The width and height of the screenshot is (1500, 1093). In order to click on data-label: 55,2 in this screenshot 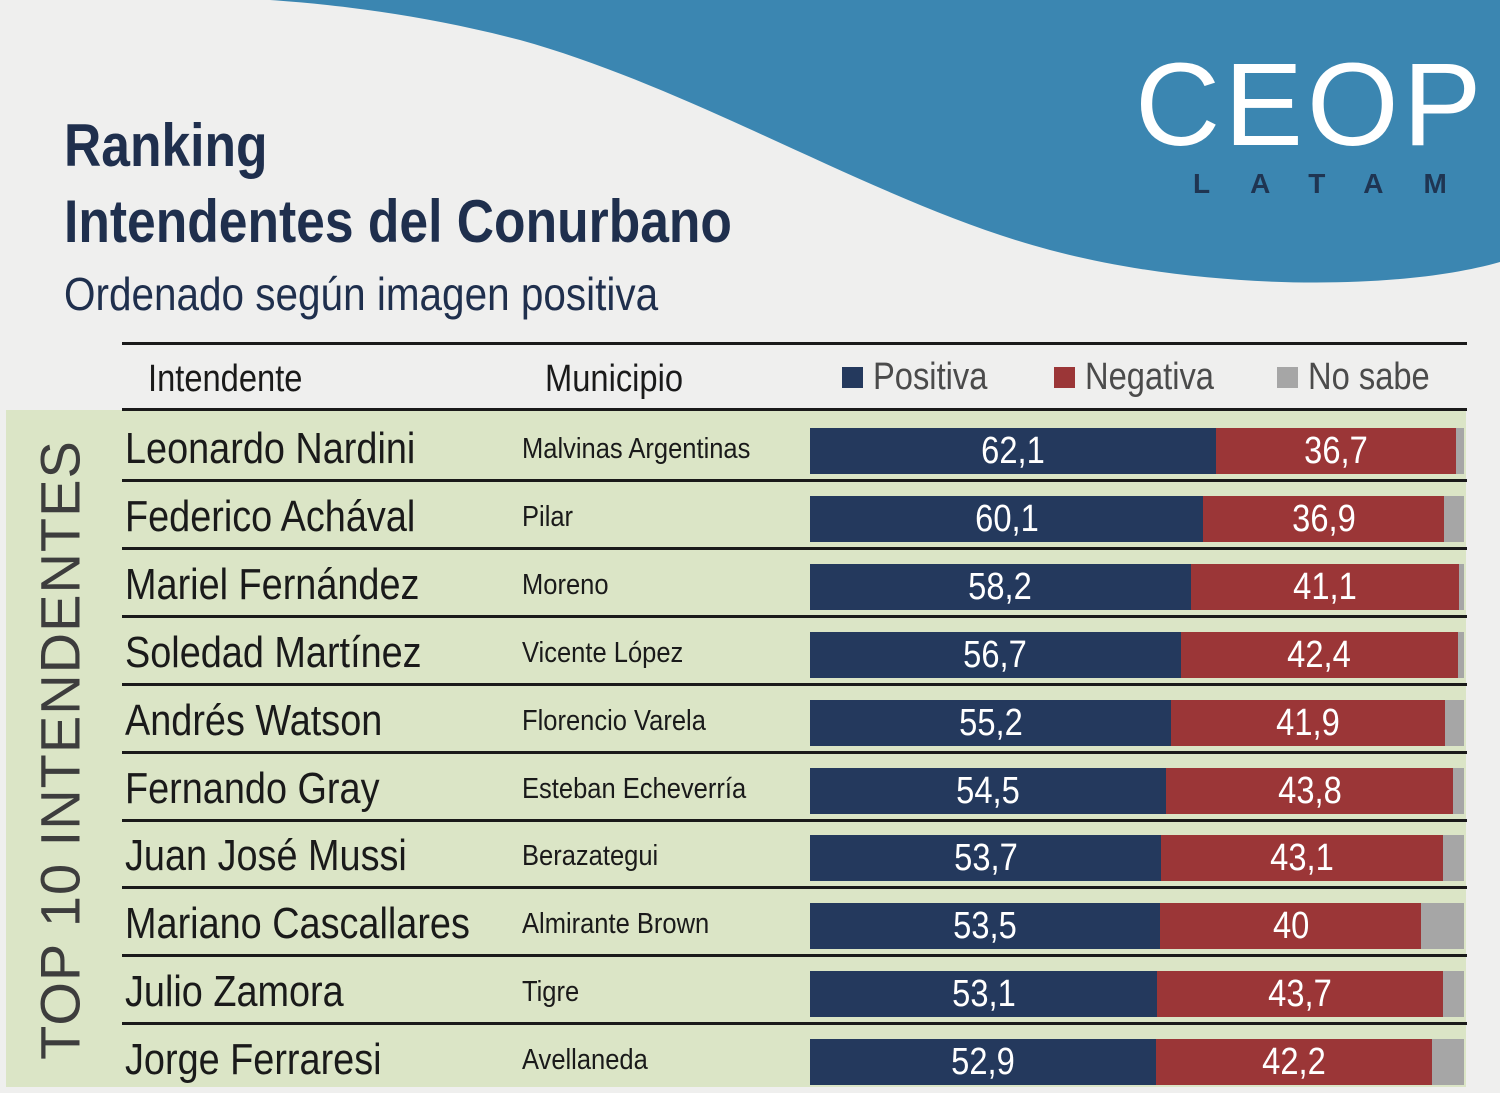, I will do `click(990, 722)`.